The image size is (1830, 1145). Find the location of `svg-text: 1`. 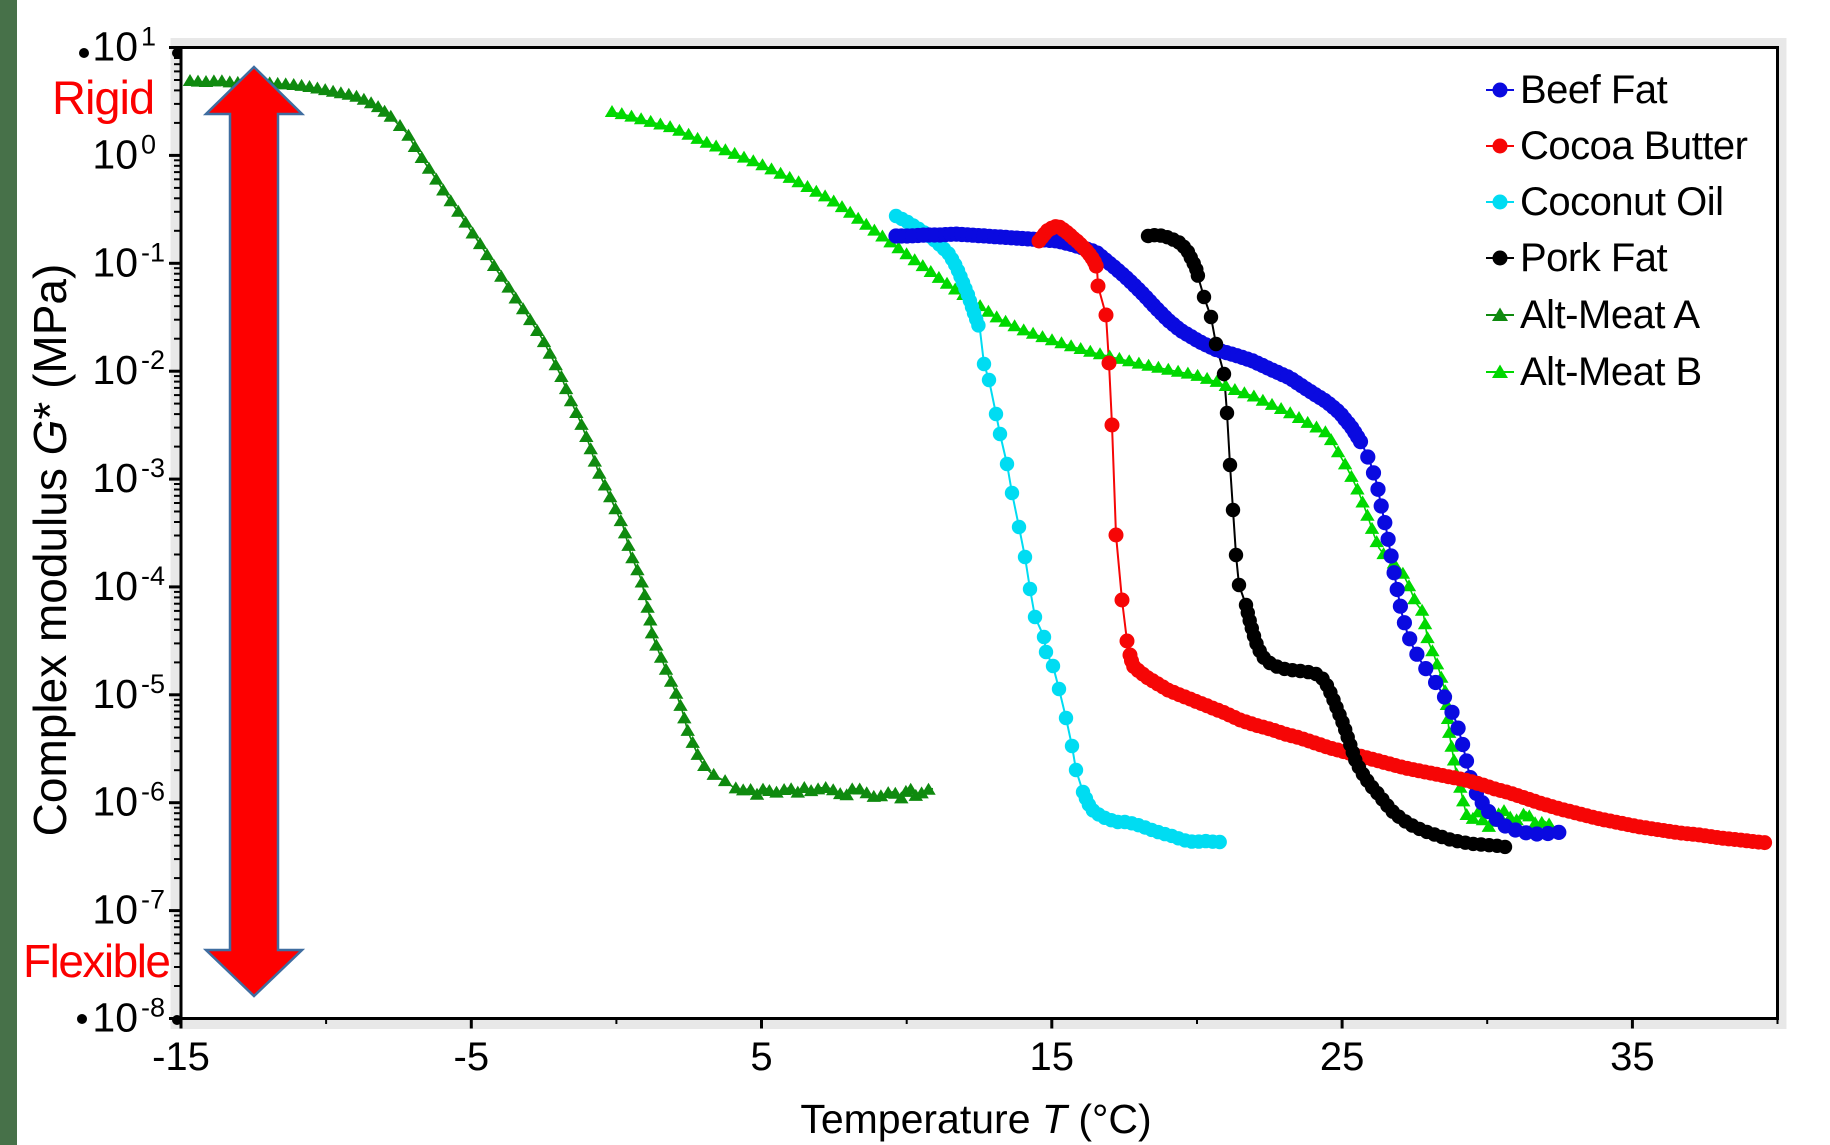

svg-text: 1 is located at coordinates (148, 37).